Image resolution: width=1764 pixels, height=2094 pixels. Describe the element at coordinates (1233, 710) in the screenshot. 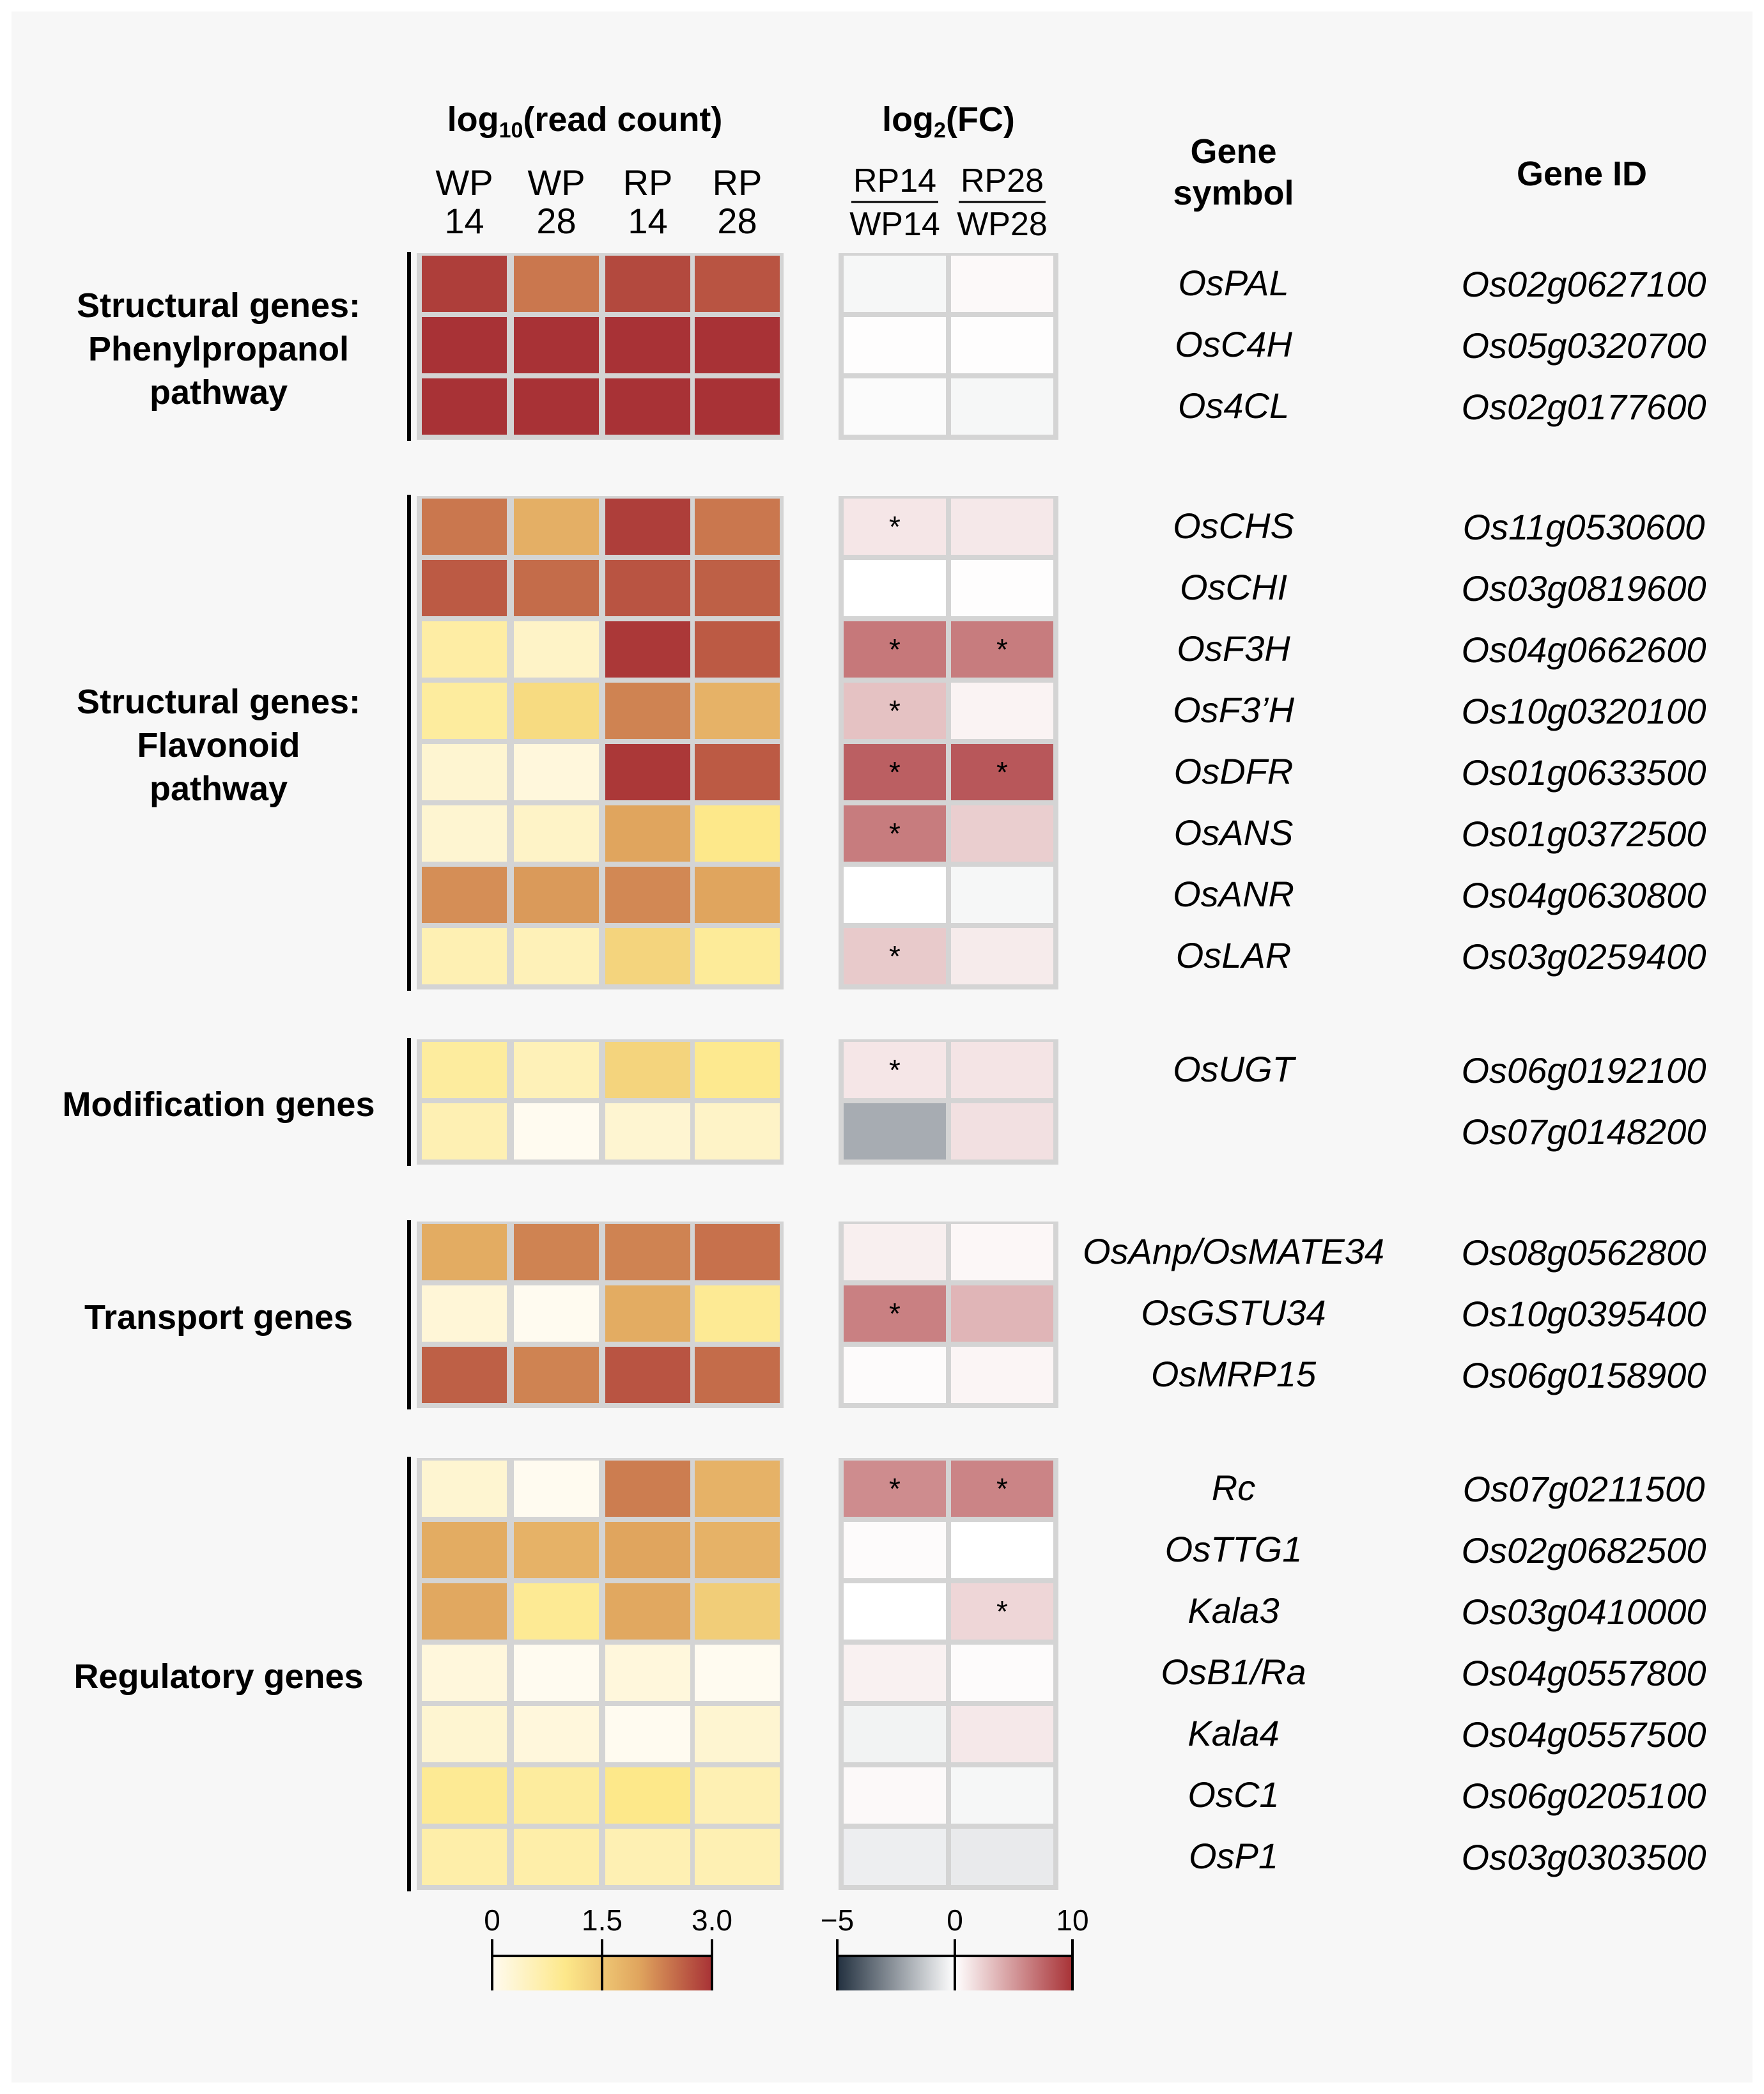

I see `gene-symbol-label: OsF3’H` at that location.